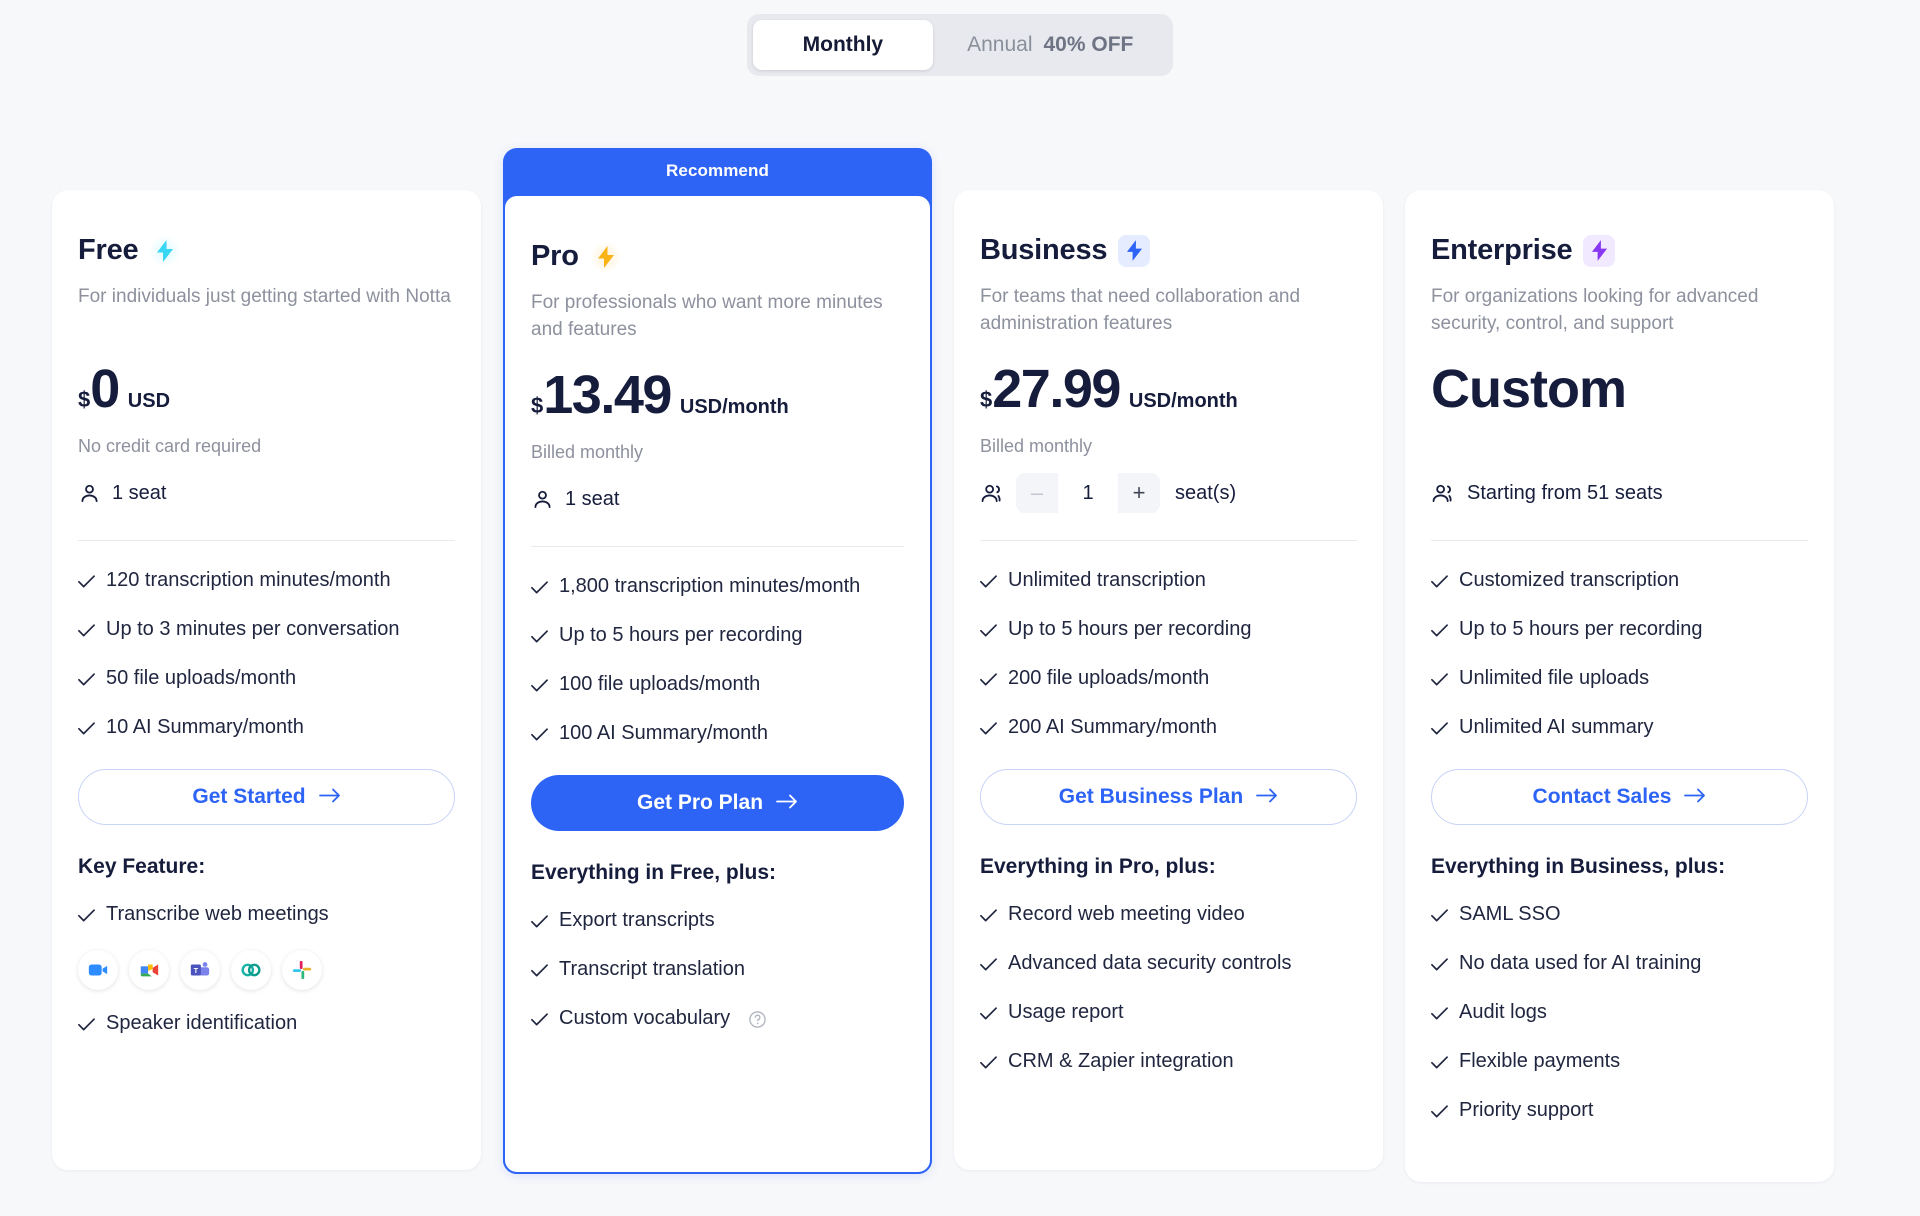  What do you see at coordinates (1619, 797) in the screenshot?
I see `contact-sales-button: Contact Sales` at bounding box center [1619, 797].